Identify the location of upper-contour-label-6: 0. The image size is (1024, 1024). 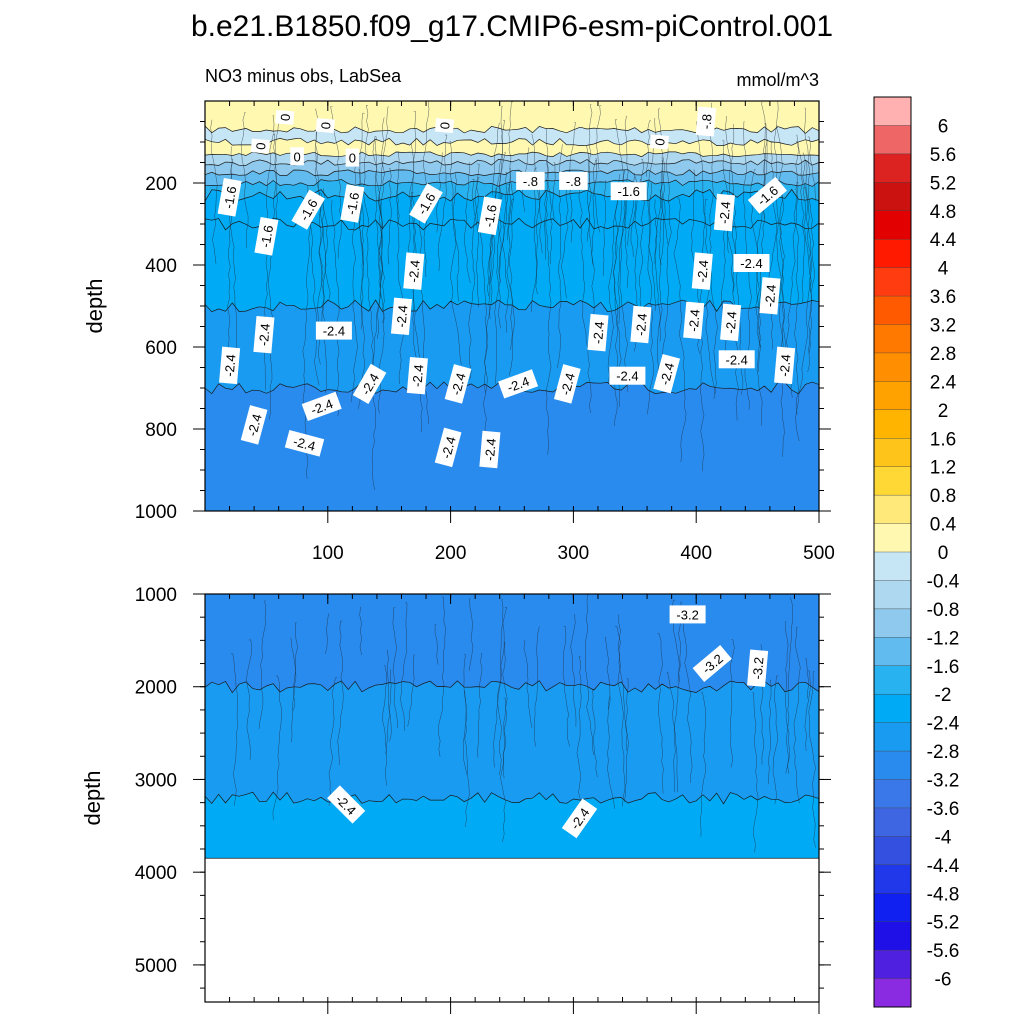
(352, 157).